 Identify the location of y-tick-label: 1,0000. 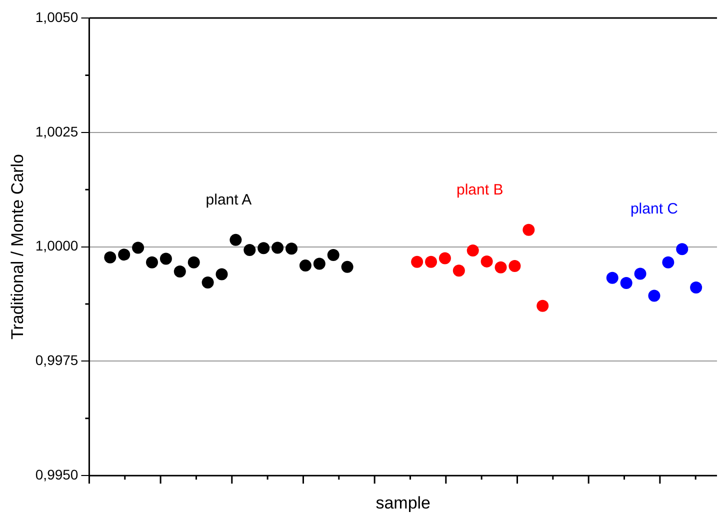
(56, 246).